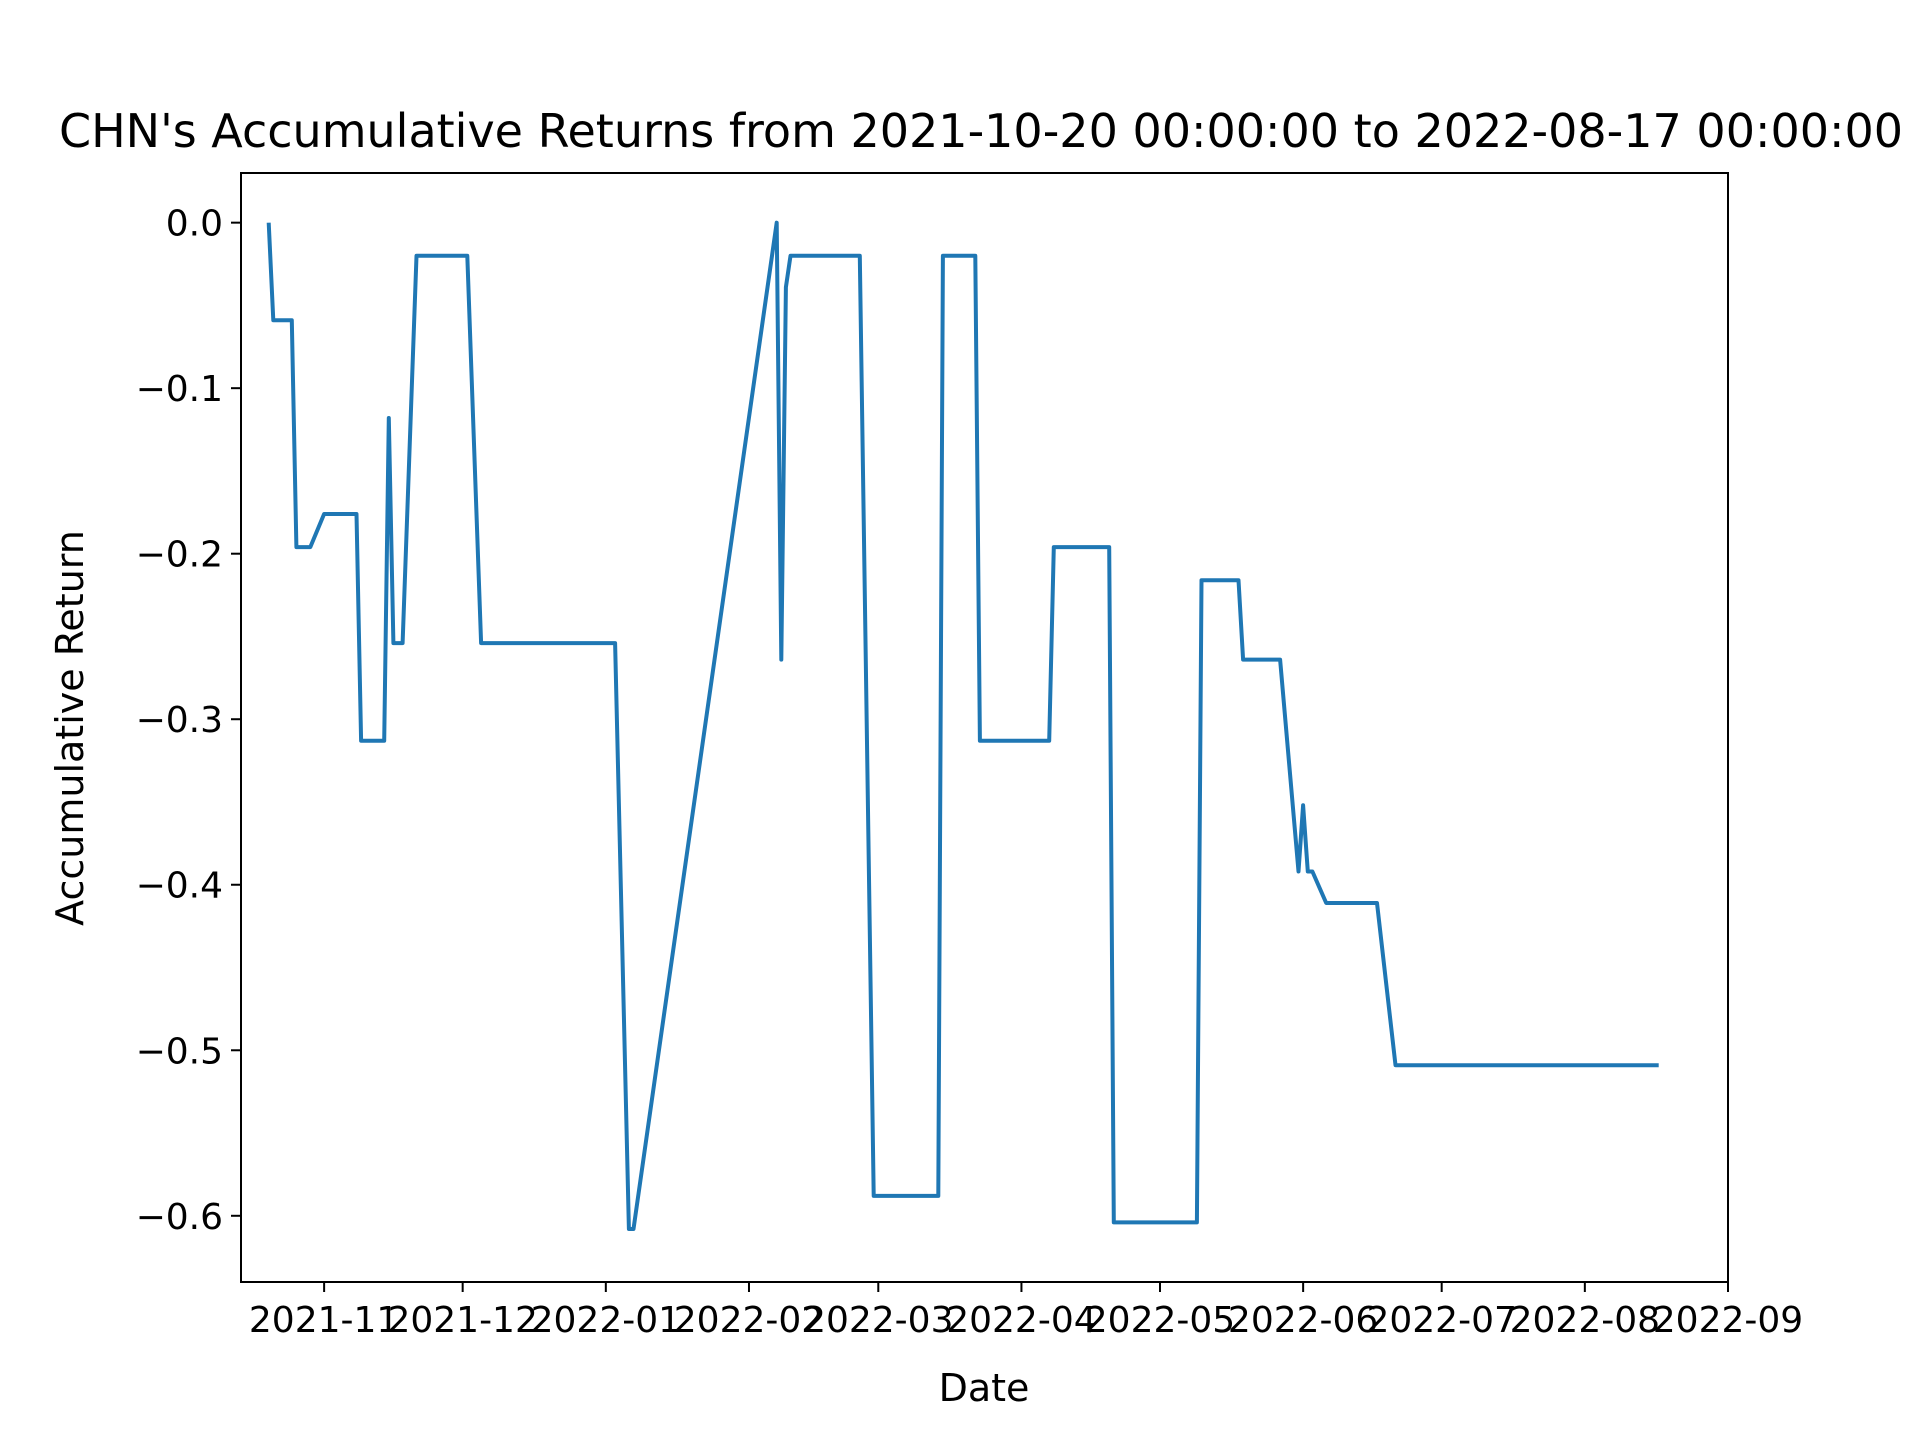  Describe the element at coordinates (878, 1320) in the screenshot. I see `x-tick-label: 2022-03` at that location.